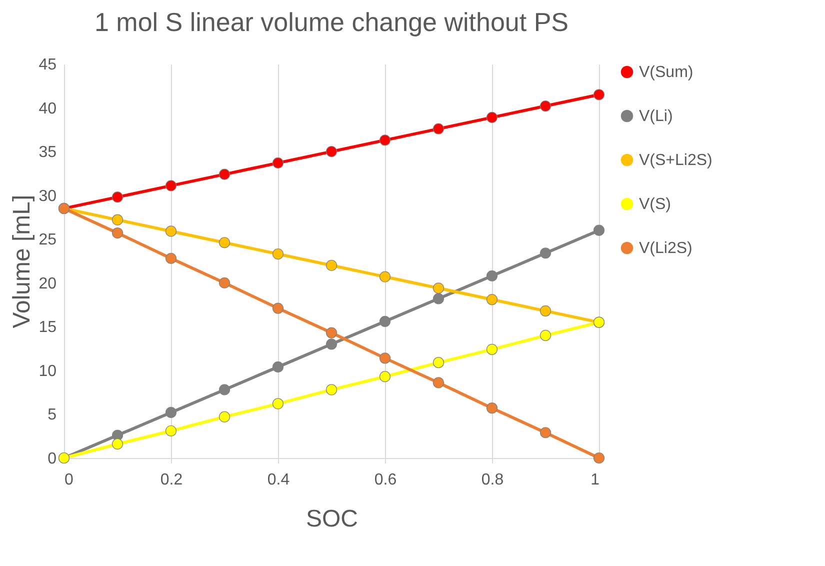 The image size is (825, 566). What do you see at coordinates (47, 371) in the screenshot?
I see `y-tick-label: 10` at bounding box center [47, 371].